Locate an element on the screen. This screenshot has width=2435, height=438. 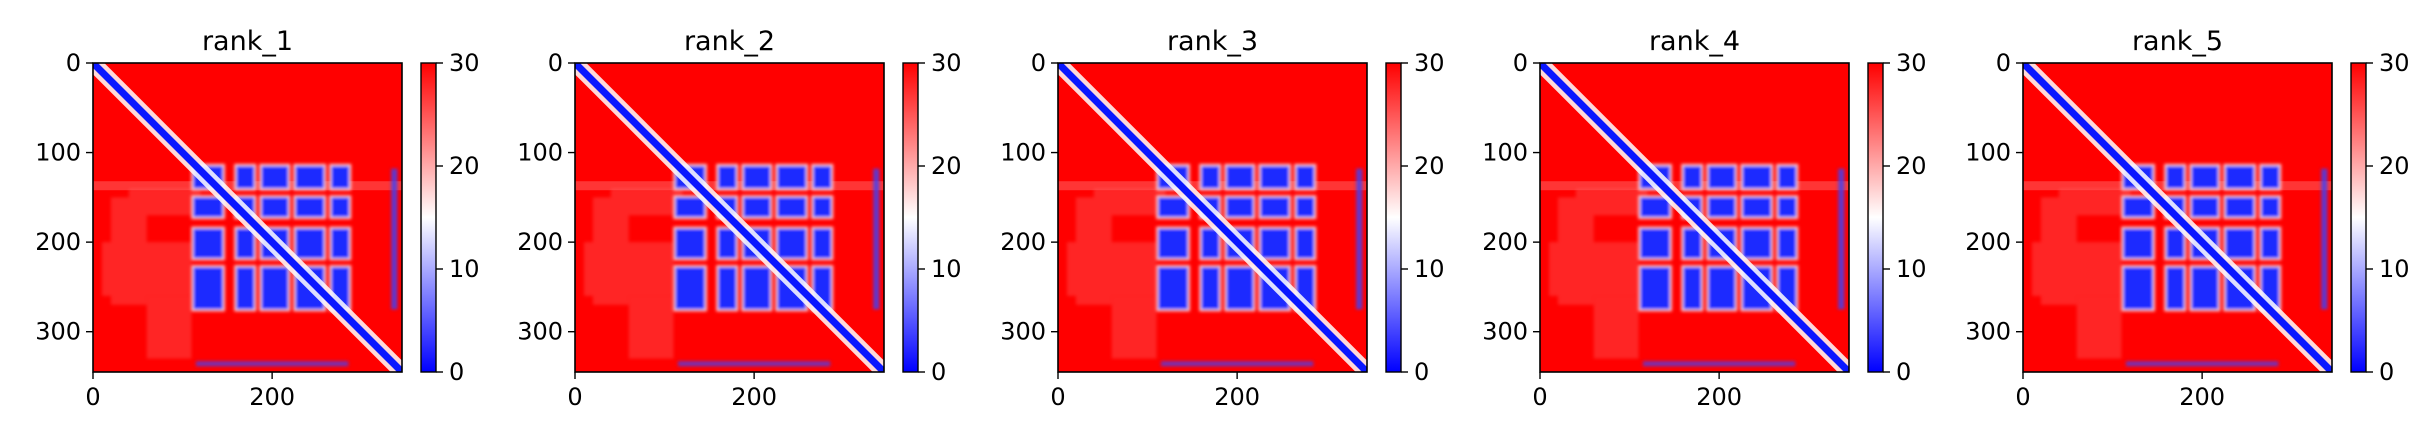
panel-title: rank_1 is located at coordinates (247, 41).